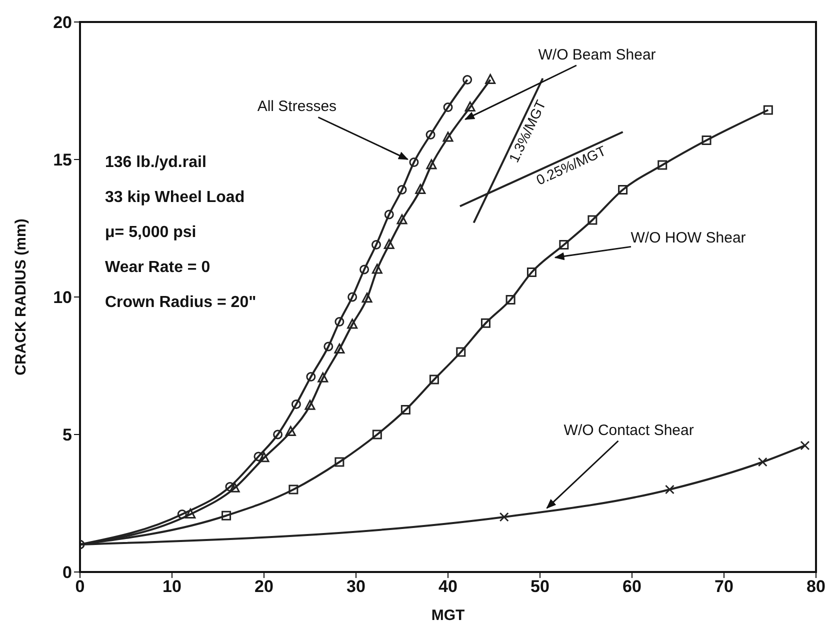 This screenshot has height=640, width=836. I want to click on annotation: 136 lb./yd.rail, so click(155, 163).